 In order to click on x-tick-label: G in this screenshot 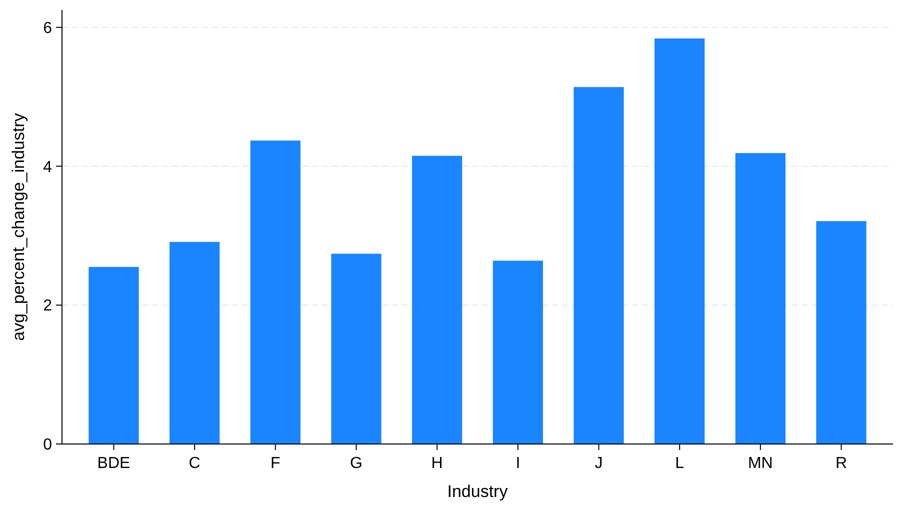, I will do `click(356, 463)`.